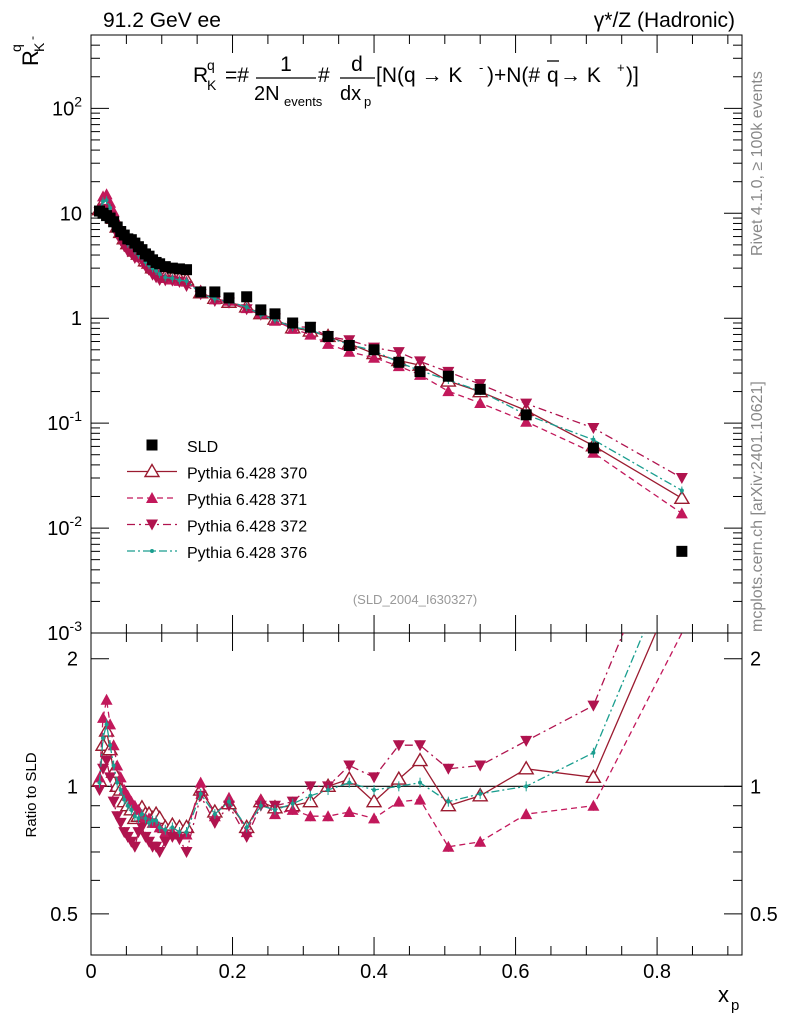 The height and width of the screenshot is (1024, 786). What do you see at coordinates (78, 101) in the screenshot?
I see `main-y-tick-label-exp: 2` at bounding box center [78, 101].